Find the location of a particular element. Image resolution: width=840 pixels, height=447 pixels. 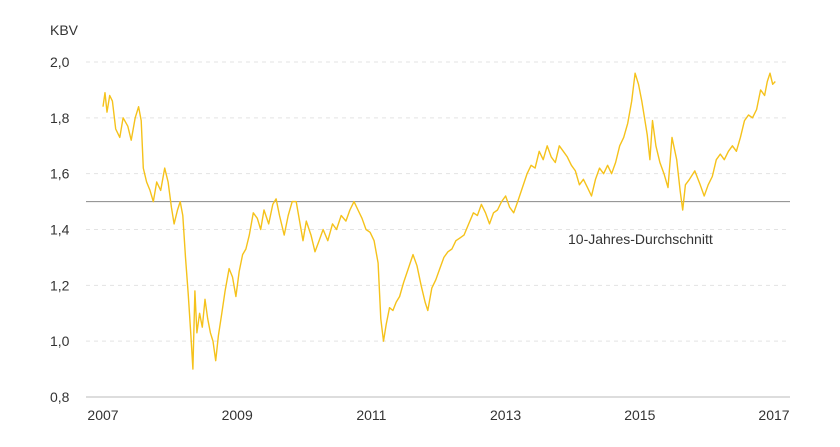

x-tick-label: 2017 is located at coordinates (773, 415).